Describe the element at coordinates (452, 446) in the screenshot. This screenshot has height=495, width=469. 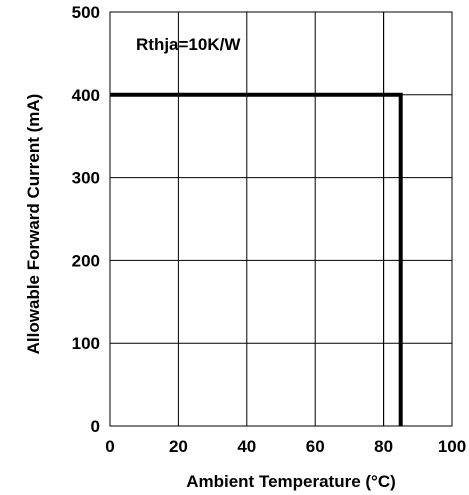
I see `x-tick-label-100: 100` at that location.